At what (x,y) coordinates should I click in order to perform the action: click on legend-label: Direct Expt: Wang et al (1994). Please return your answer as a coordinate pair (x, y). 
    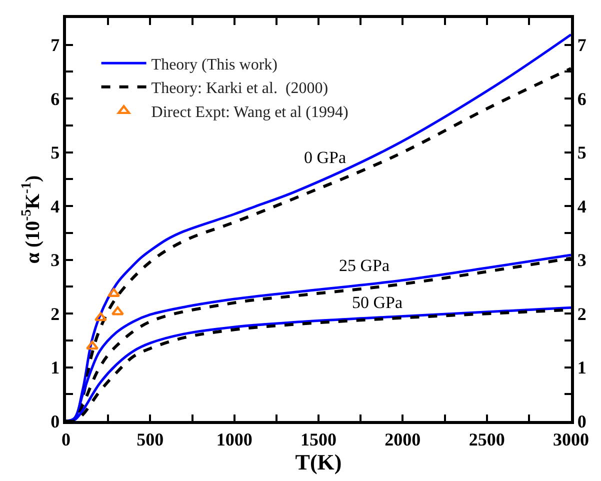
    Looking at the image, I should click on (249, 112).